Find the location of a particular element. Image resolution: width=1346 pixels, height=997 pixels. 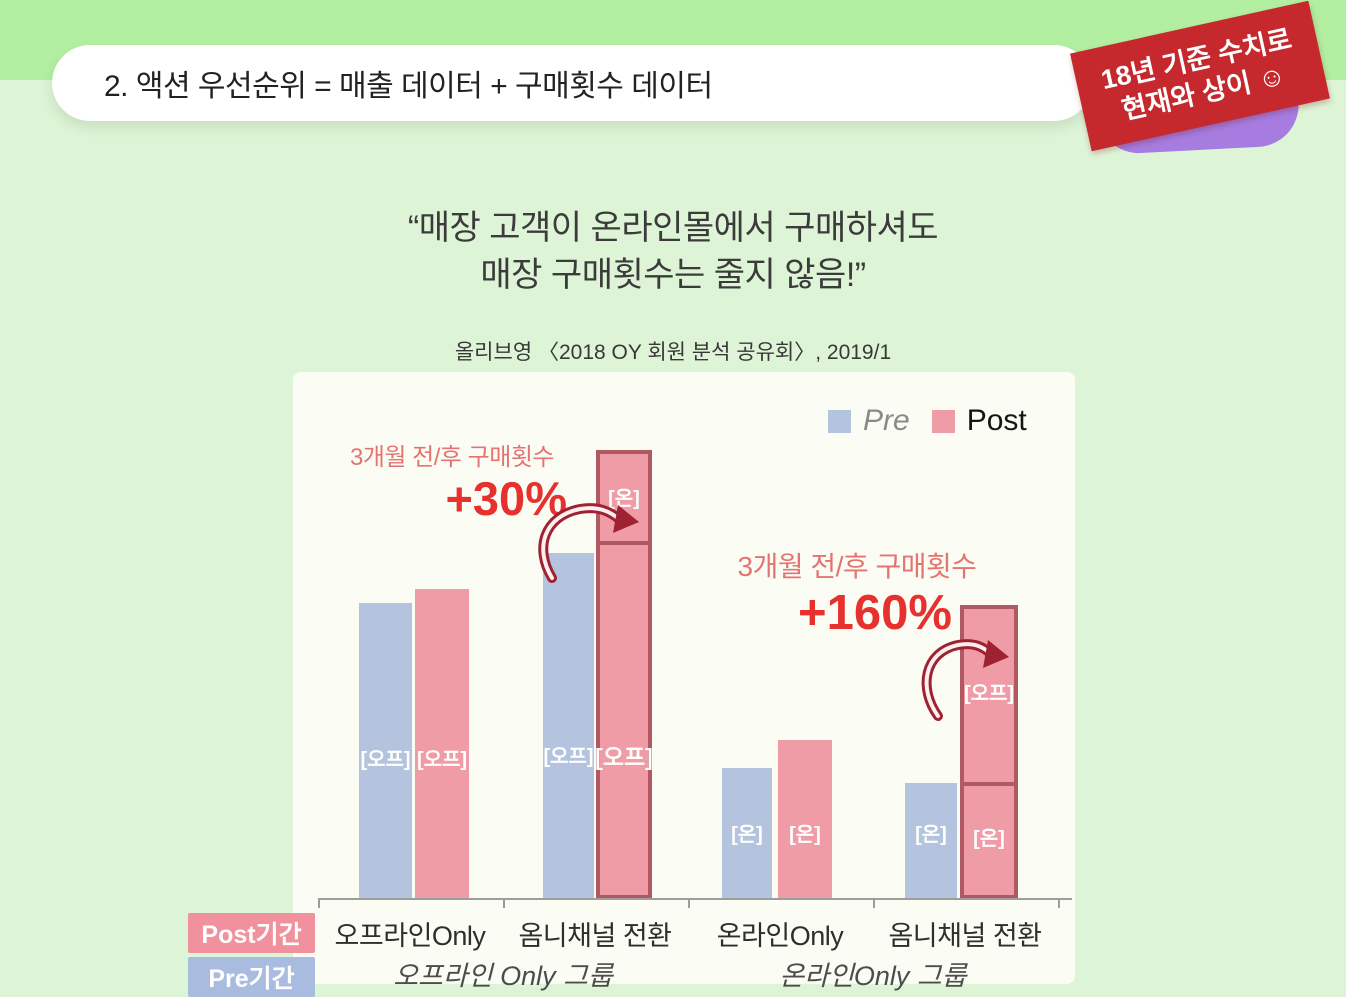

bar-pre-오프라인Only: [오프] is located at coordinates (385, 751).